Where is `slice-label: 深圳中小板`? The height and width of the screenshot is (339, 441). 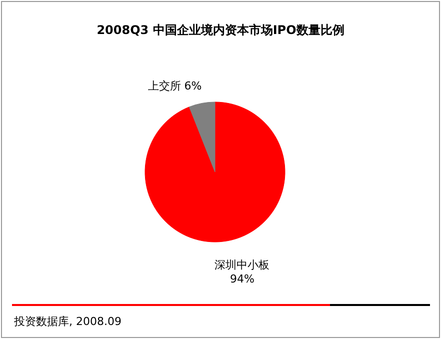
slice-label: 深圳中小板 is located at coordinates (242, 265).